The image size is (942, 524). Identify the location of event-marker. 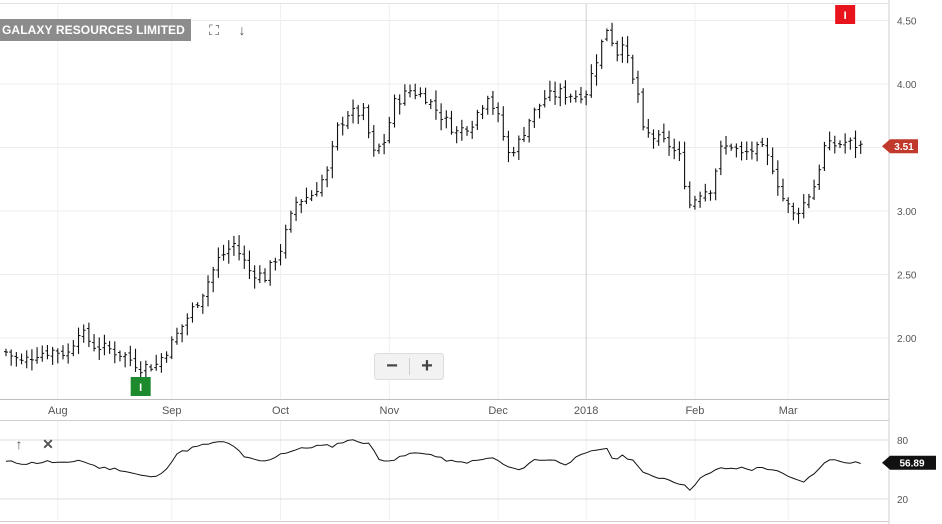
(845, 14).